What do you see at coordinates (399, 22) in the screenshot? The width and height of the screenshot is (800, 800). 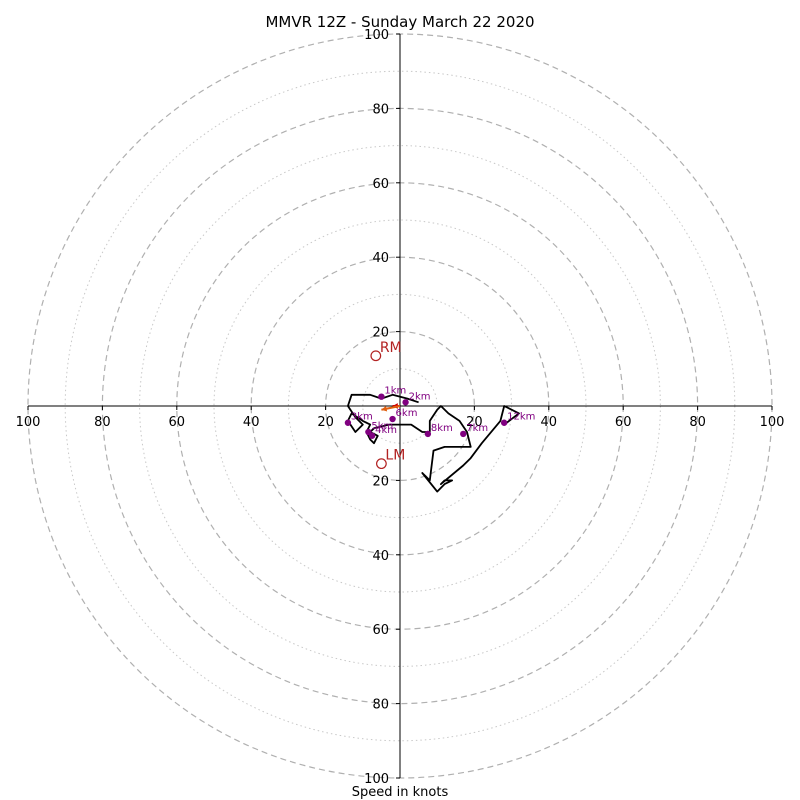 I see `chart-title: MMVR 12Z - Sunday March 22 2020` at bounding box center [399, 22].